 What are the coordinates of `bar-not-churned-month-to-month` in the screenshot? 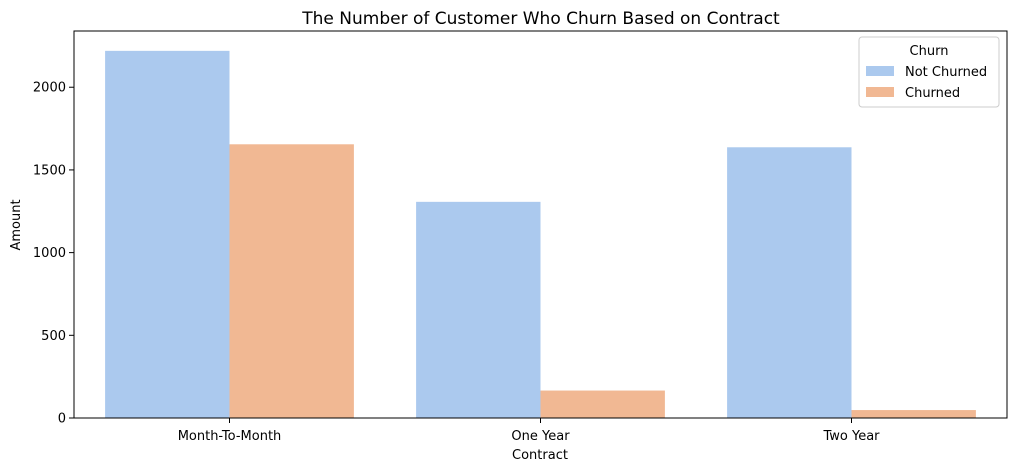 It's located at (167, 234).